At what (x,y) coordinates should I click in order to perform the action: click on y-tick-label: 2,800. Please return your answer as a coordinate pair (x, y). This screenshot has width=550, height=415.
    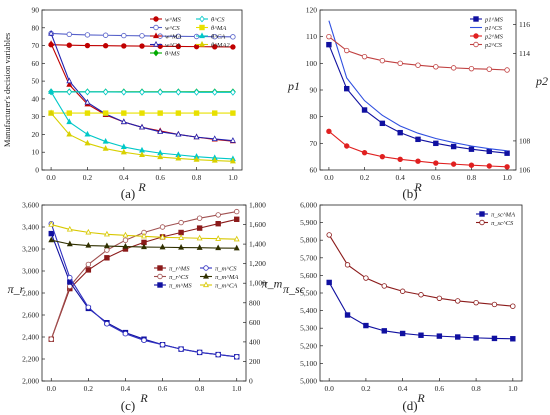
    Looking at the image, I should click on (30, 293).